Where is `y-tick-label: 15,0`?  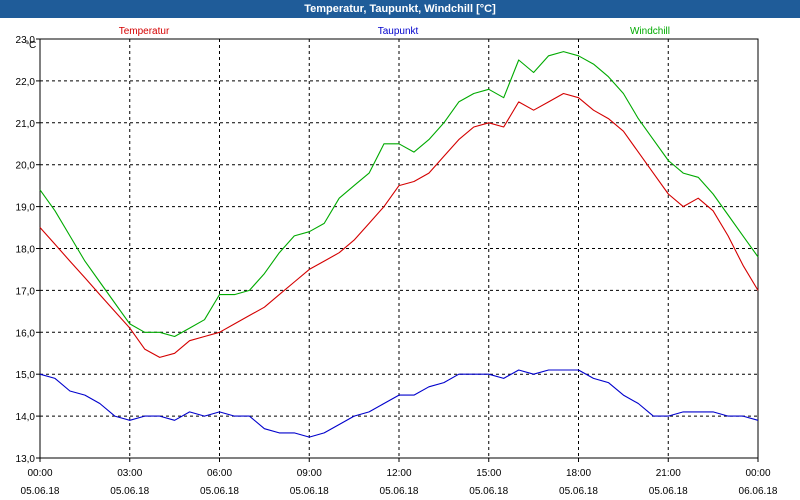 y-tick-label: 15,0 is located at coordinates (26, 375).